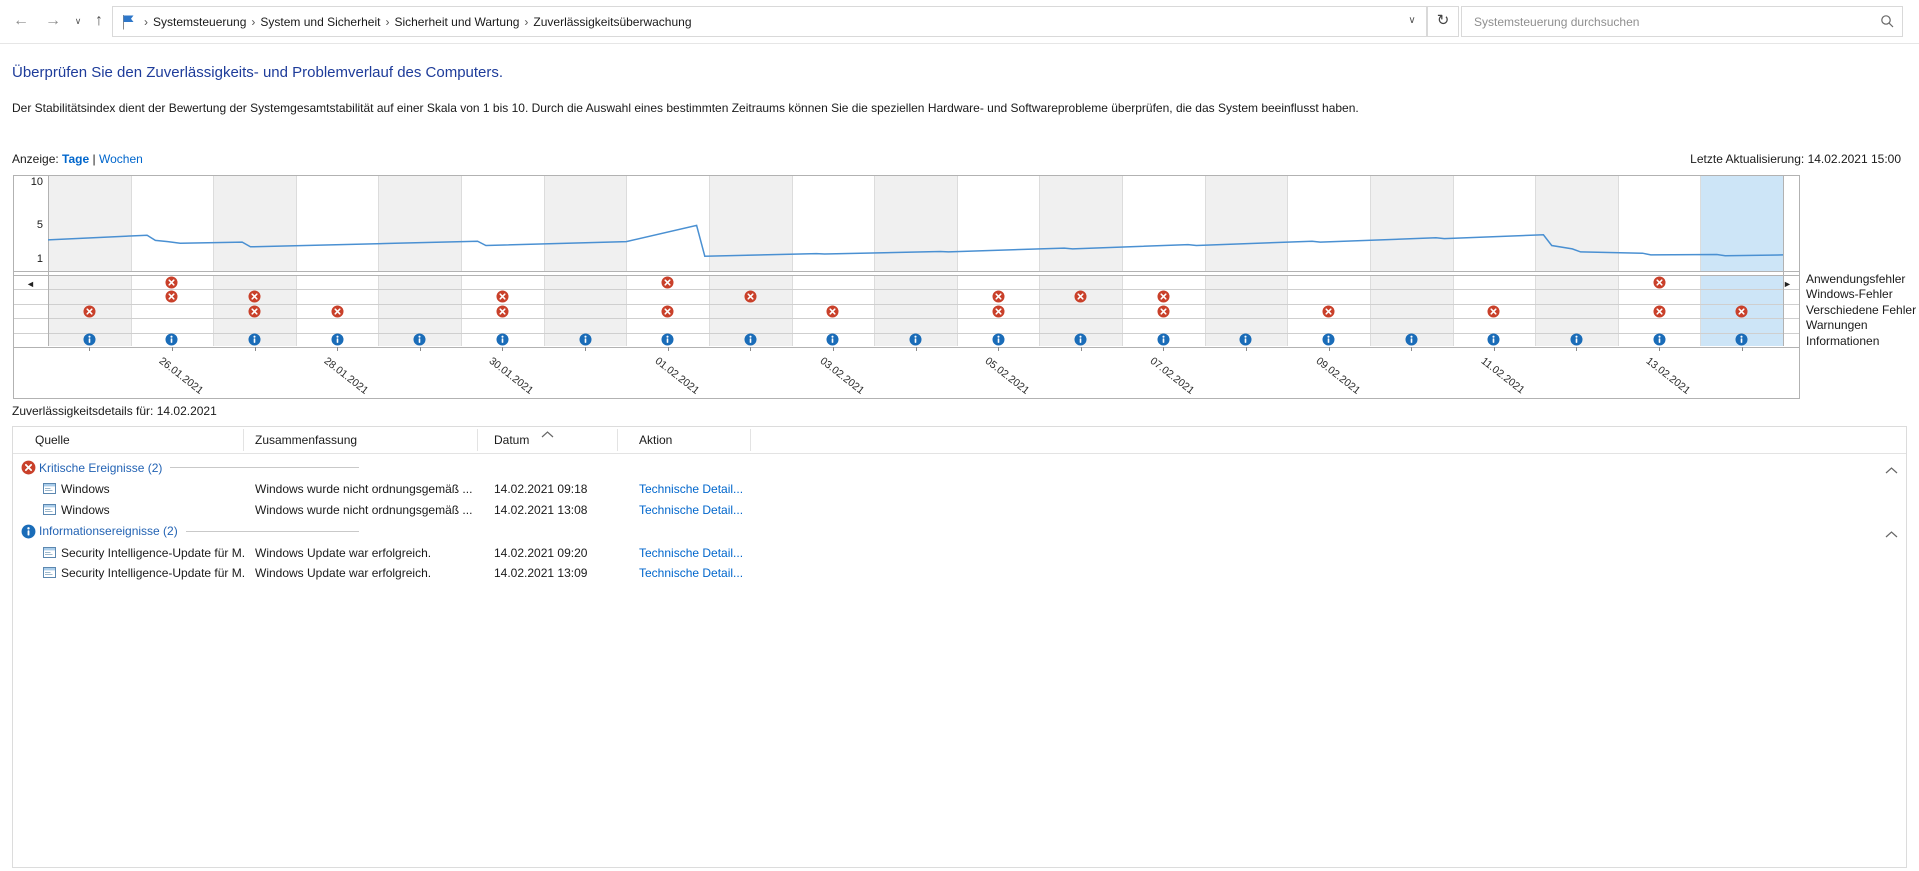 Image resolution: width=1919 pixels, height=871 pixels. What do you see at coordinates (656, 440) in the screenshot?
I see `column-header-aktion: Aktion` at bounding box center [656, 440].